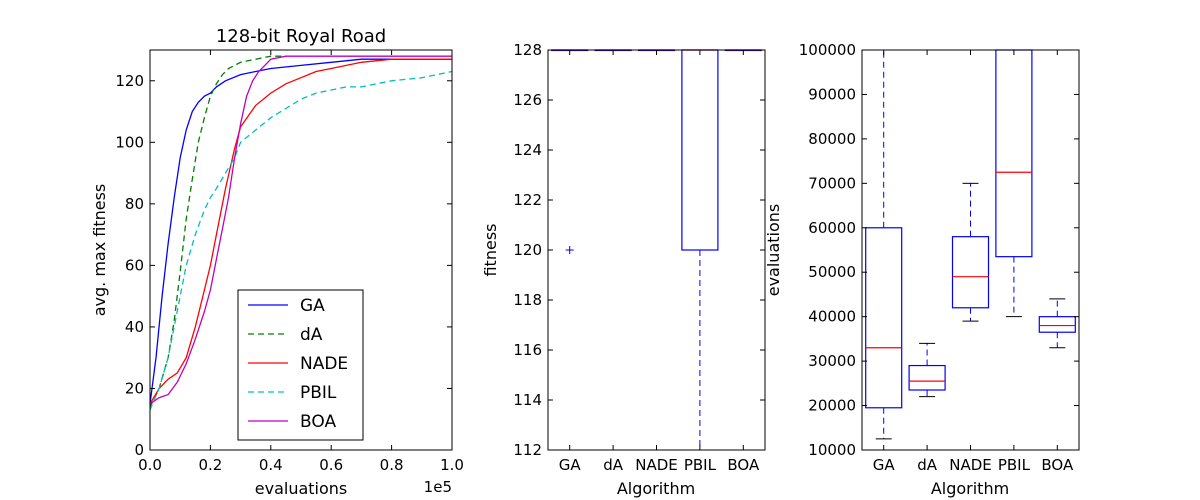  I want to click on y-tick-label: 124, so click(527, 150).